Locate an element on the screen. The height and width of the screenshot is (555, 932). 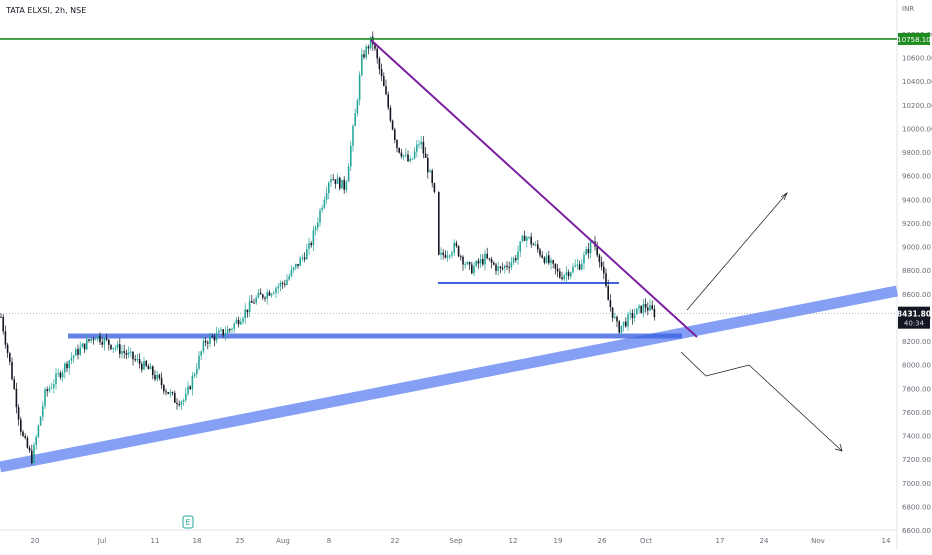
ath-price-label: 10758.10 is located at coordinates (913, 40).